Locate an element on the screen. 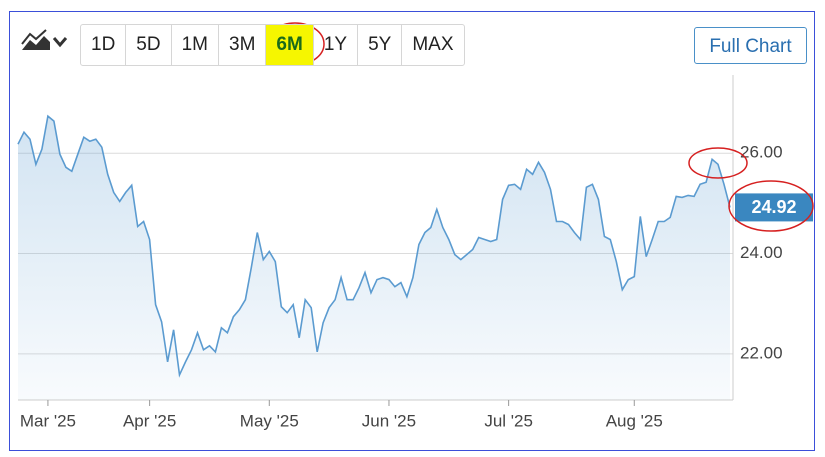 This screenshot has height=457, width=825. range-button: 6M is located at coordinates (290, 45).